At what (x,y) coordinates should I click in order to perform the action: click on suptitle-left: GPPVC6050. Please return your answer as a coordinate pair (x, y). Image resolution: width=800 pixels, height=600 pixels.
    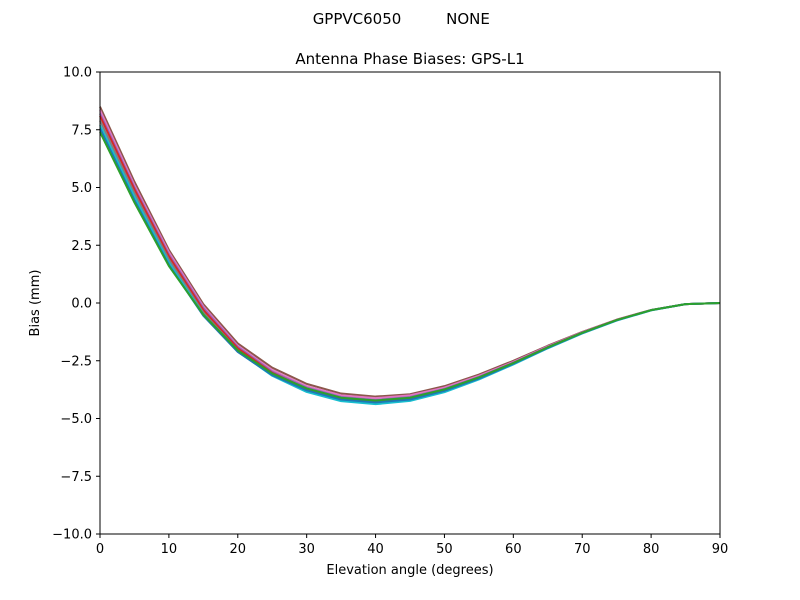
    Looking at the image, I should click on (357, 19).